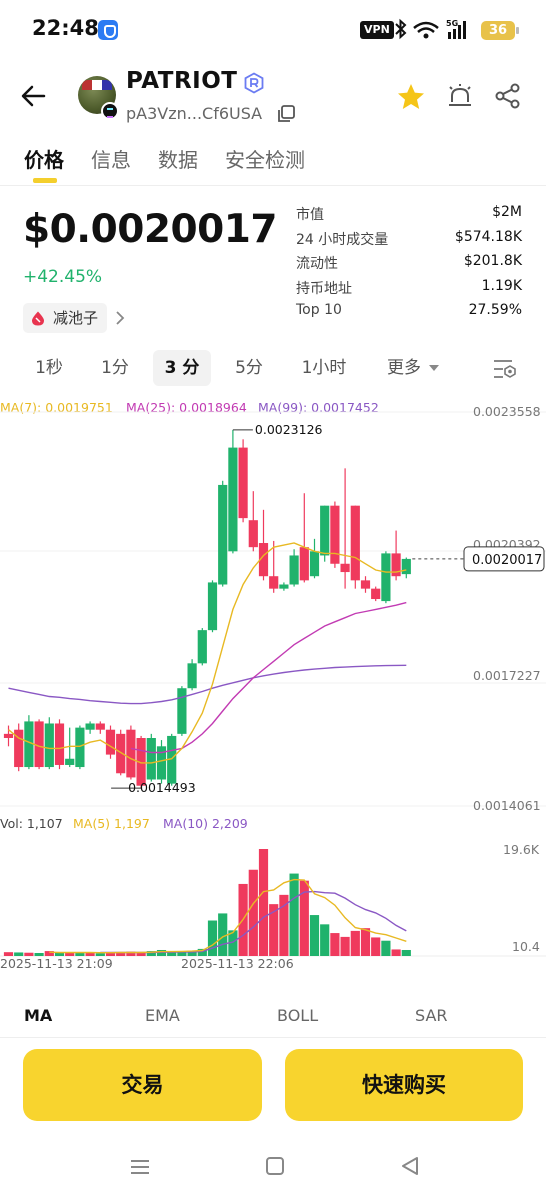 This screenshot has height=1200, width=546. What do you see at coordinates (431, 1015) in the screenshot?
I see `indicator-sar: SAR` at bounding box center [431, 1015].